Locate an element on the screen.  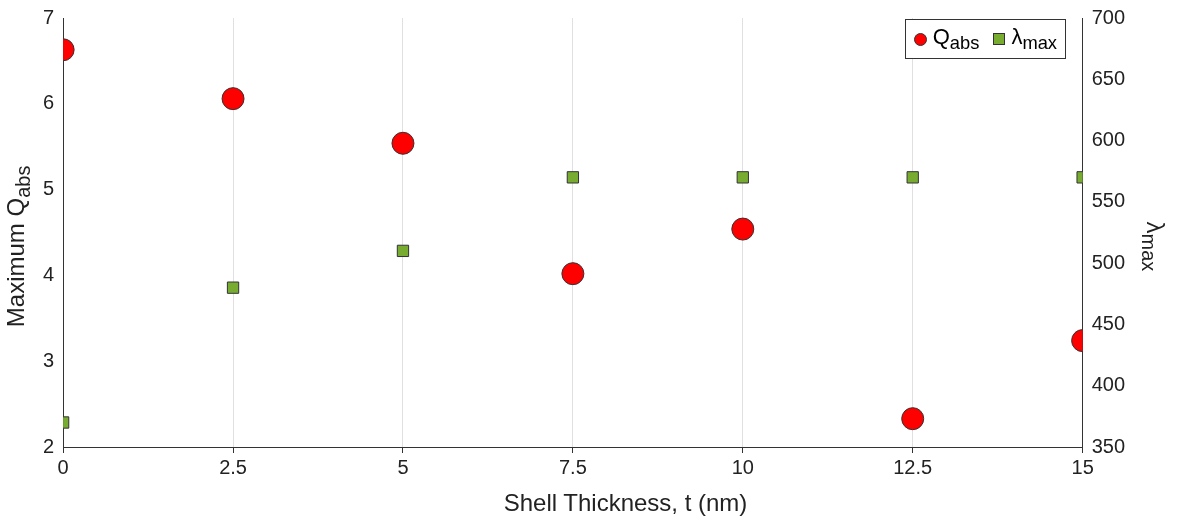
x-tick-label: 2.5 is located at coordinates (233, 466).